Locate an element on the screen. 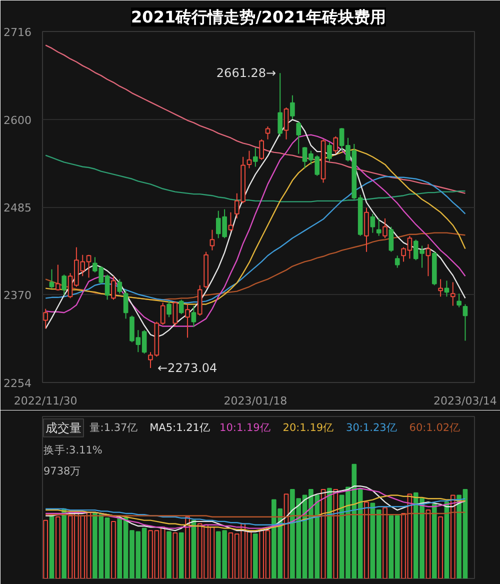  chart-title: 2021砖行情走势/2021年砖块费用 is located at coordinates (258, 17).